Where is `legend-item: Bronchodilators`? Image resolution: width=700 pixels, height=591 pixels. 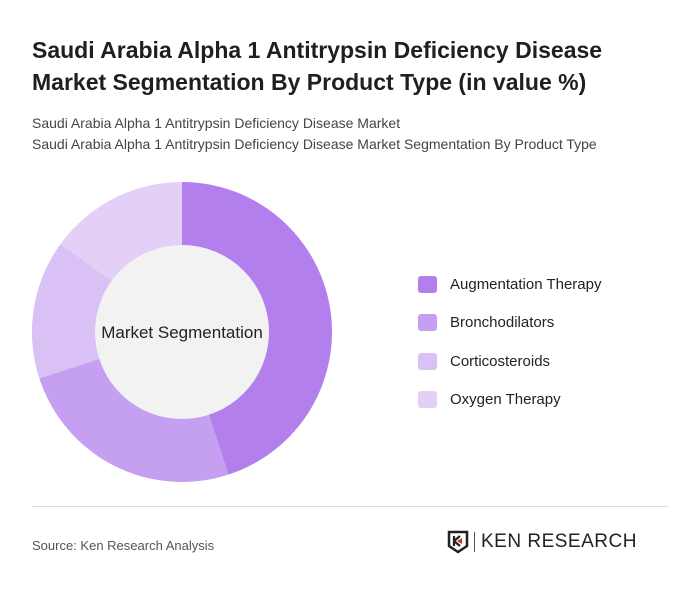 legend-item: Bronchodilators is located at coordinates (510, 323).